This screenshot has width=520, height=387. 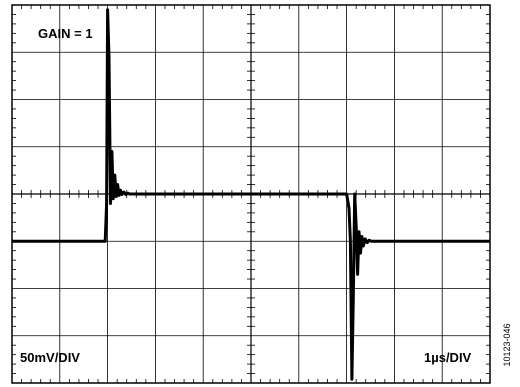 I want to click on figure-id: 10123-046, so click(x=507, y=345).